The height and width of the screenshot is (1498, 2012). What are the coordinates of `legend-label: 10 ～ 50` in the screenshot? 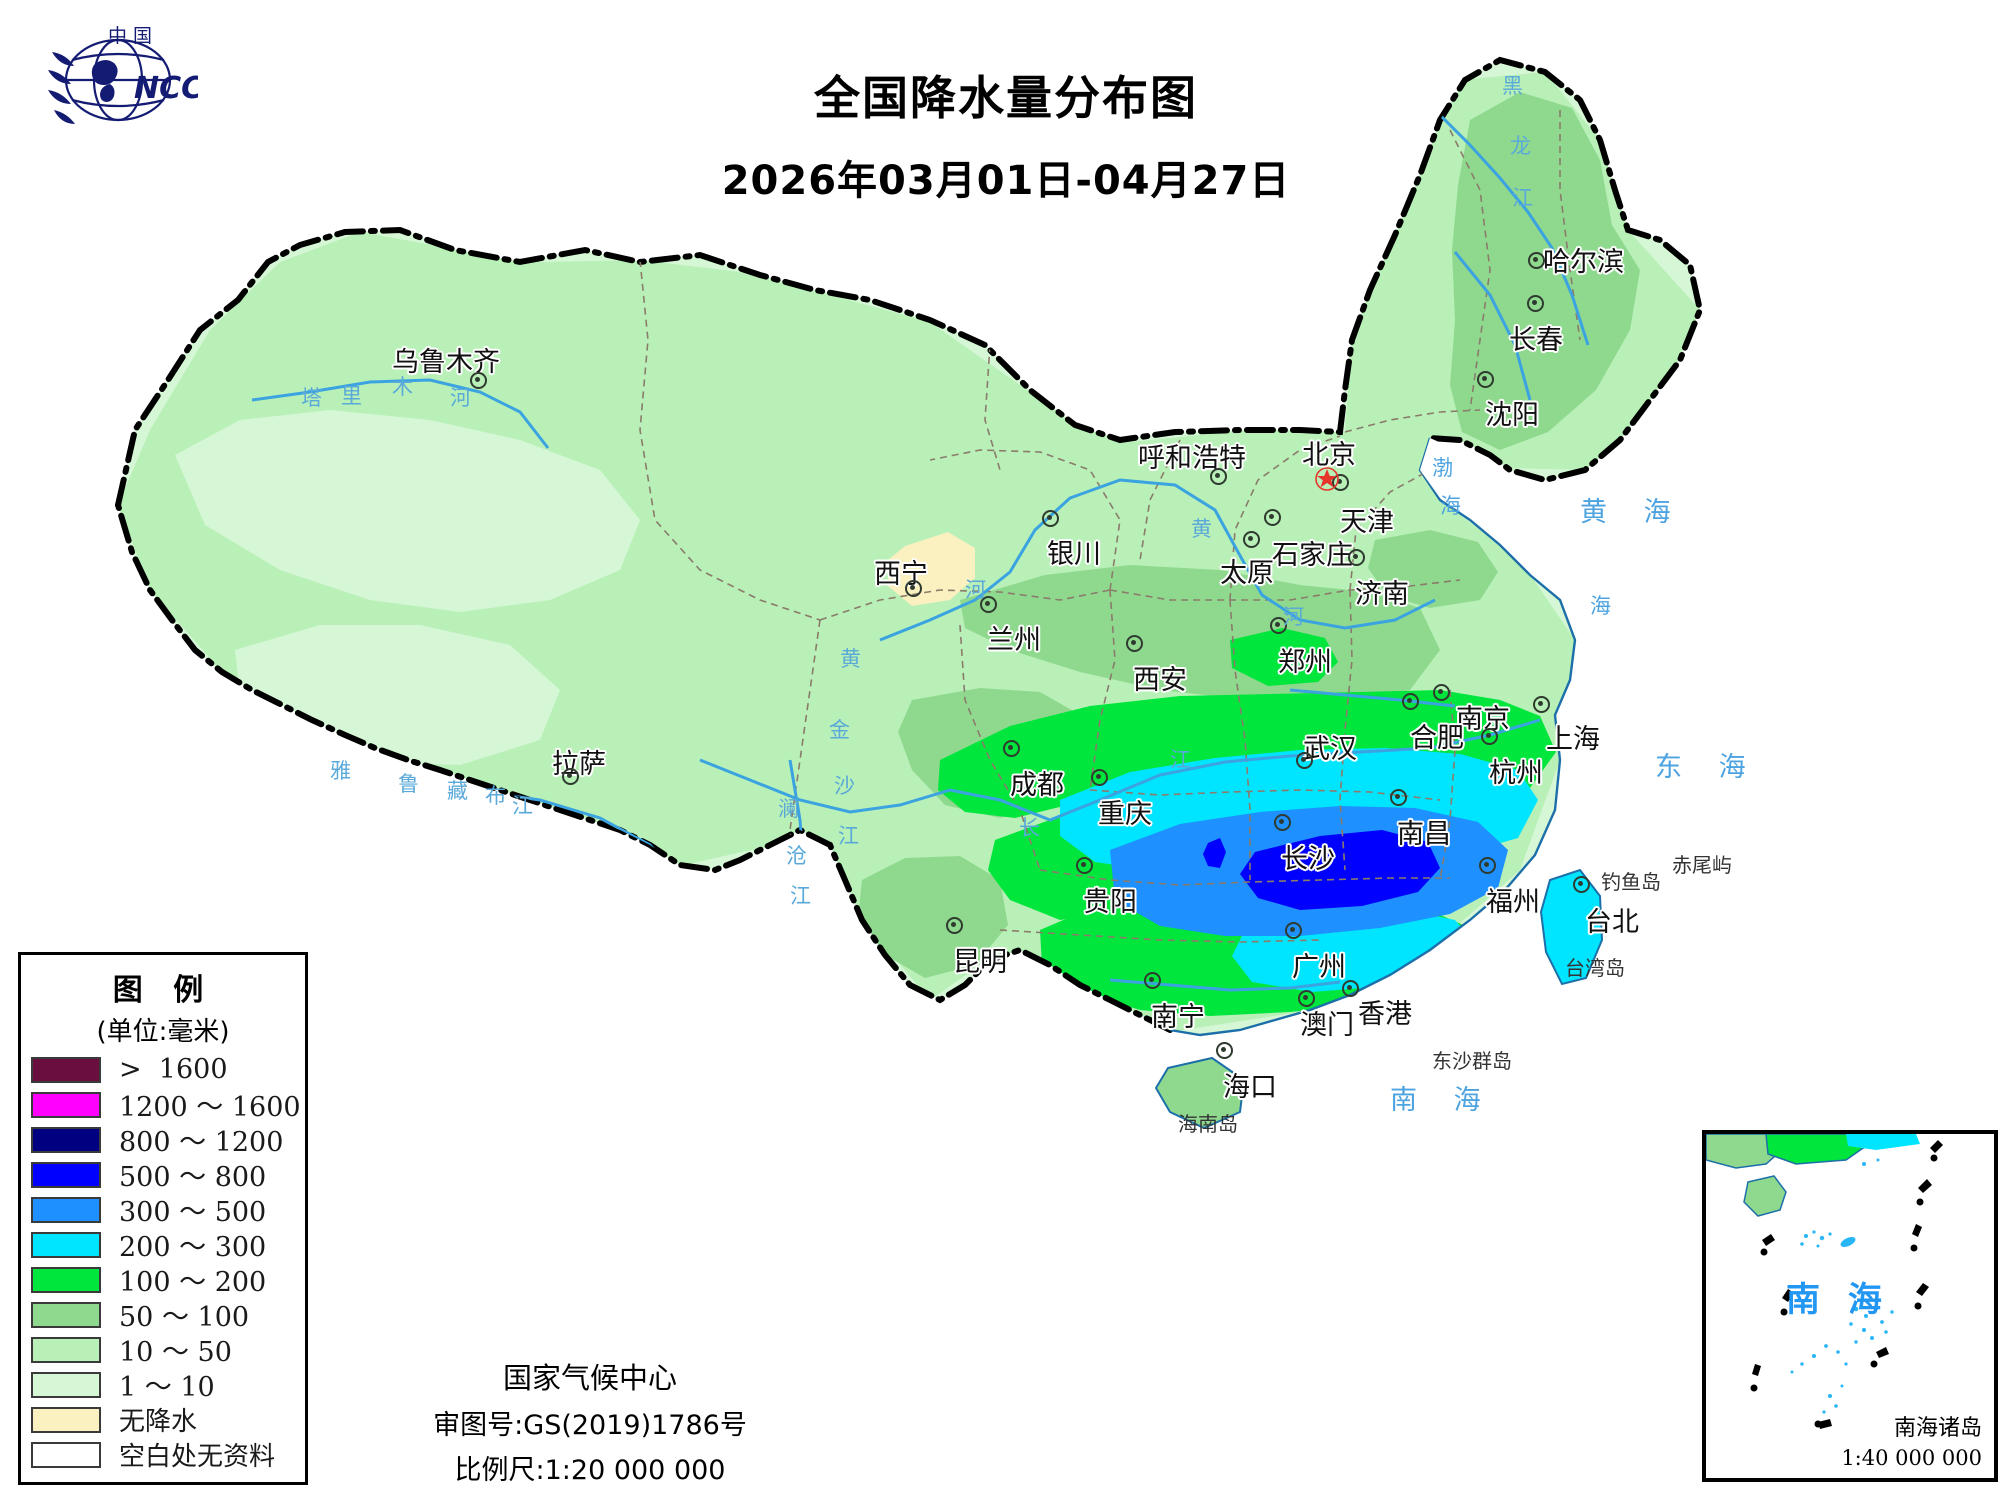 It's located at (175, 1352).